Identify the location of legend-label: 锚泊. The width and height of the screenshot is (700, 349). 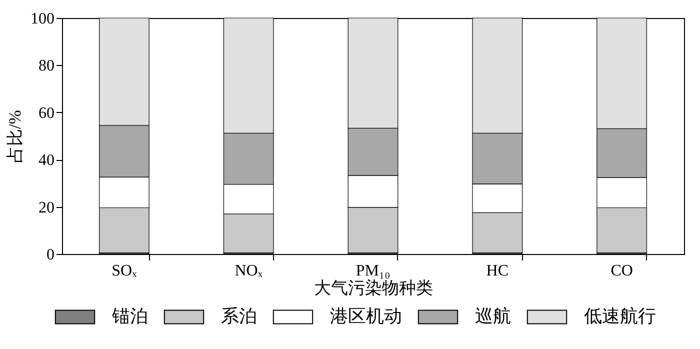
(129, 316).